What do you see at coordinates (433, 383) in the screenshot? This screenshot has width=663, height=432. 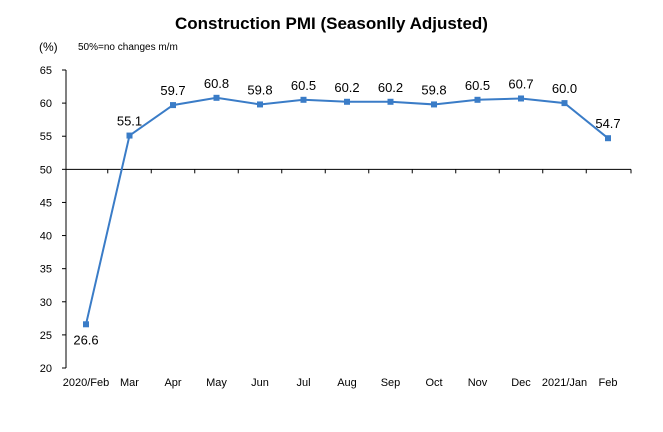 I see `x-tick-label: Oct` at bounding box center [433, 383].